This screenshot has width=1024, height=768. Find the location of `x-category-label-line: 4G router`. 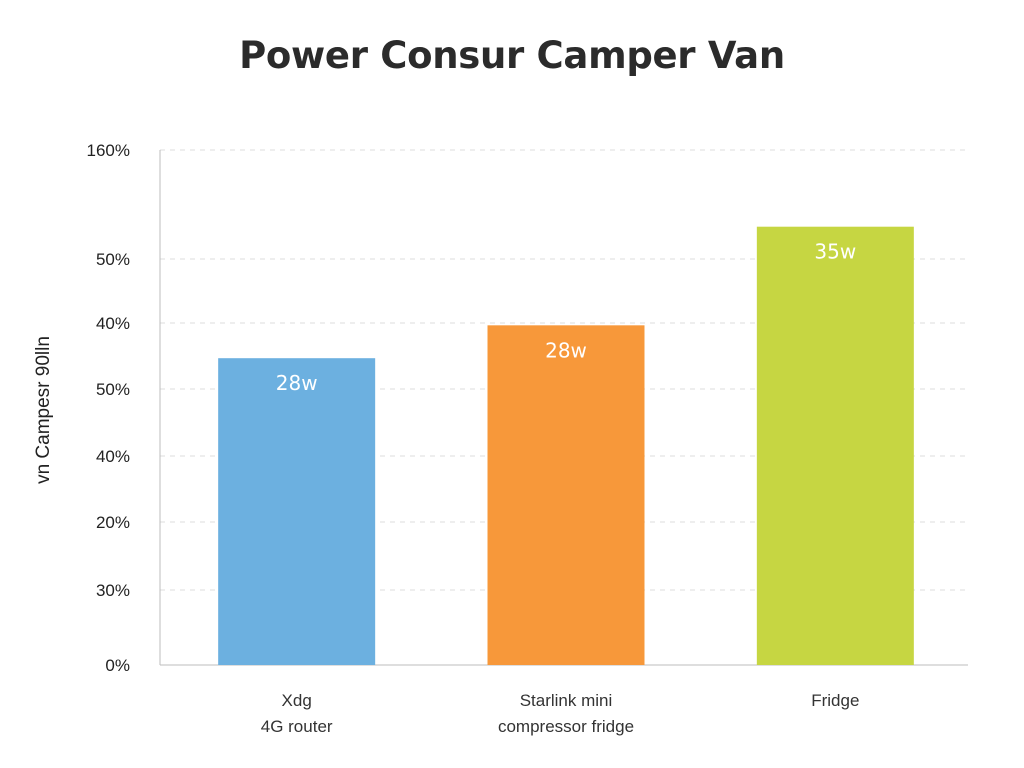

x-category-label-line: 4G router is located at coordinates (296, 726).